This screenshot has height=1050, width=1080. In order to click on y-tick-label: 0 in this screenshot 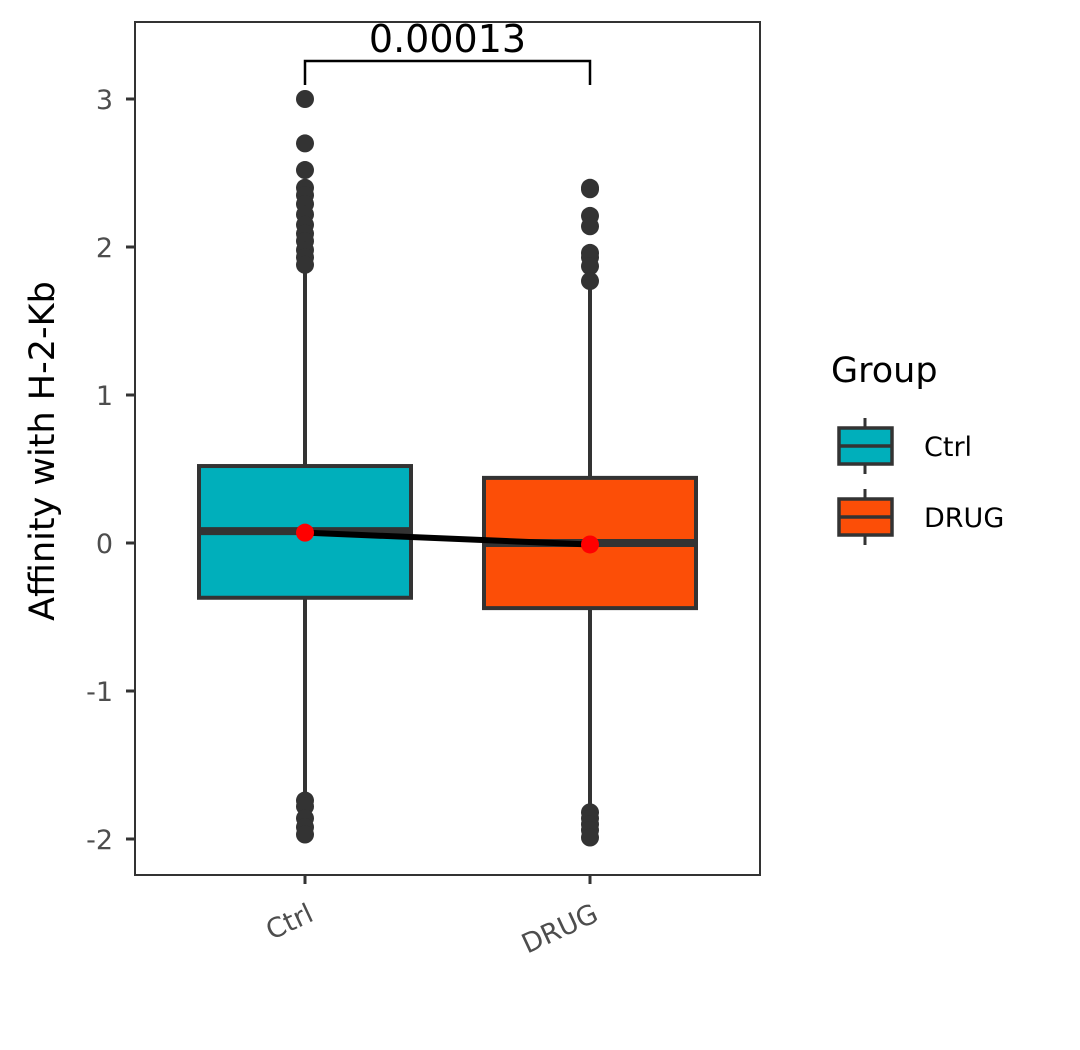, I will do `click(104, 544)`.